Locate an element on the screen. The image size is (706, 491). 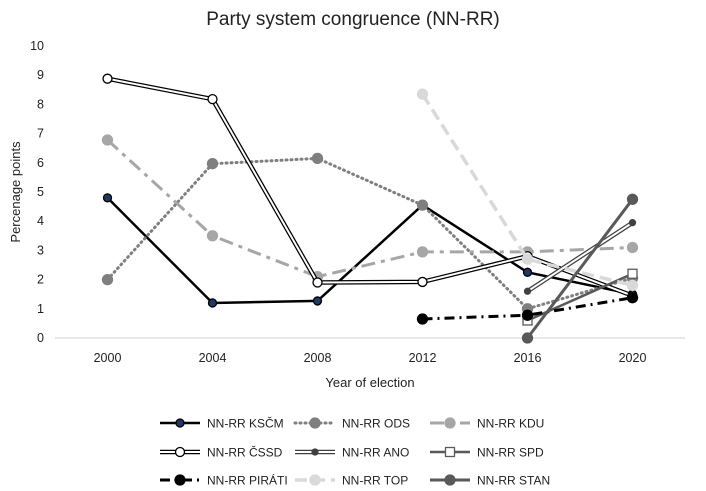
legend-label: NN-RR SPD is located at coordinates (510, 453).